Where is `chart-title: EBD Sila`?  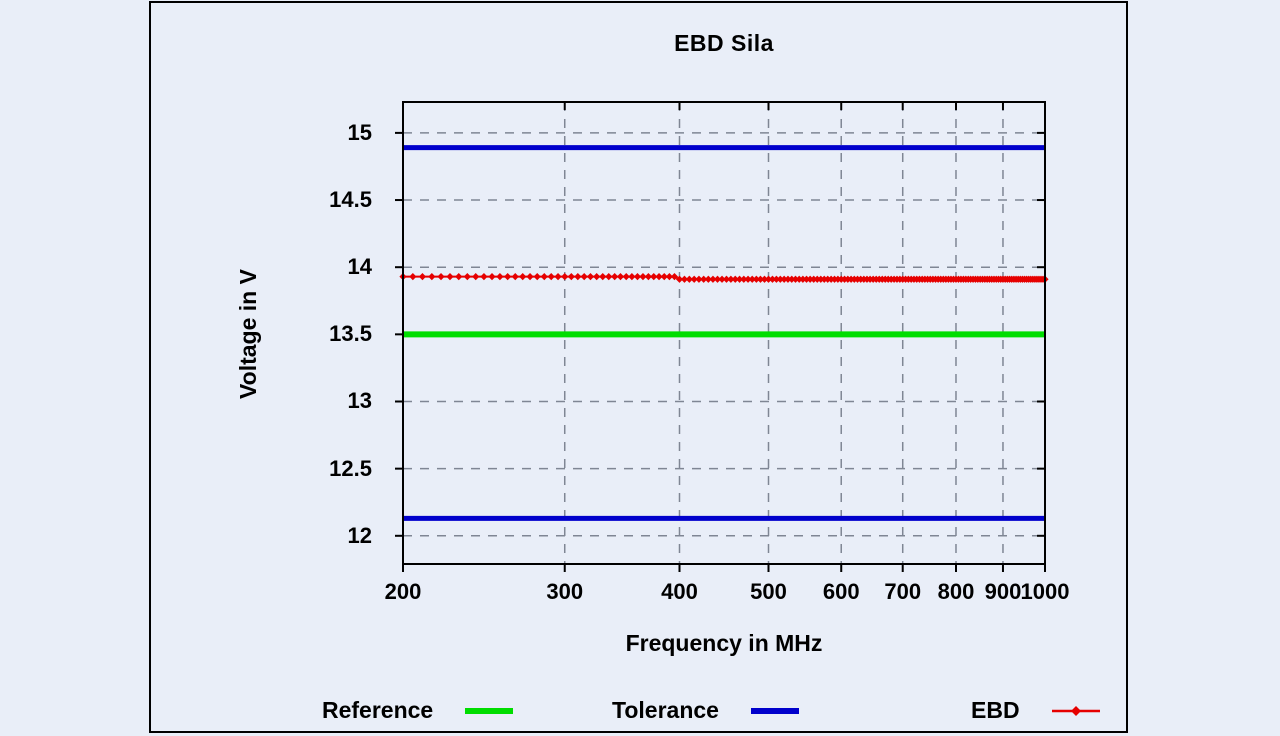
chart-title: EBD Sila is located at coordinates (724, 43).